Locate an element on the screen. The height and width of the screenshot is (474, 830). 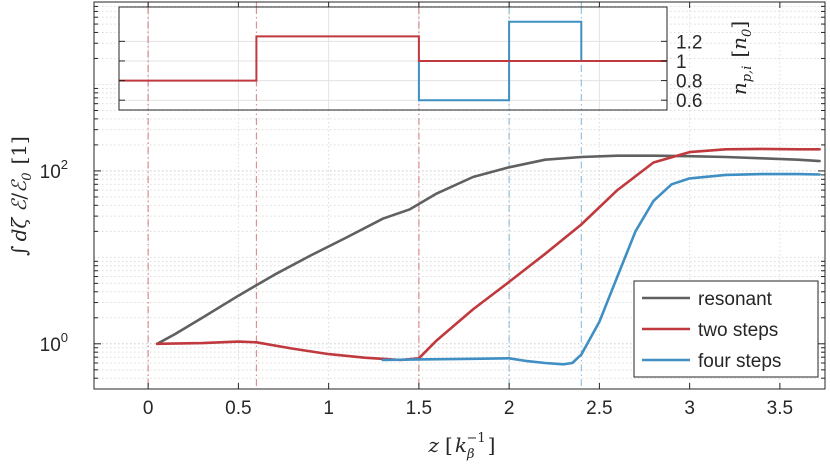
x-tick-label: 1.5 is located at coordinates (419, 408).